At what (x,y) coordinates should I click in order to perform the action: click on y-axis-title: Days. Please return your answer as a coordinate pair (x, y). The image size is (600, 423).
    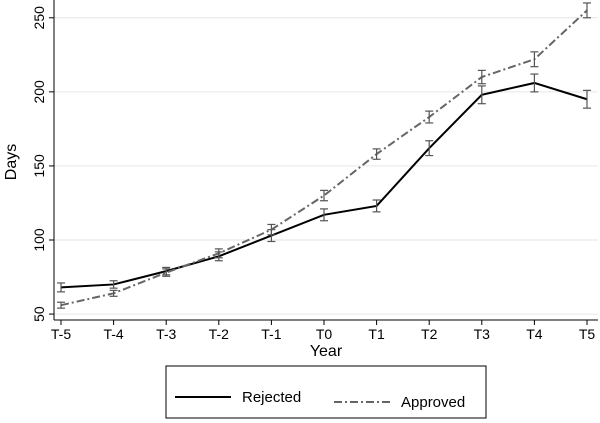
    Looking at the image, I should click on (11, 162).